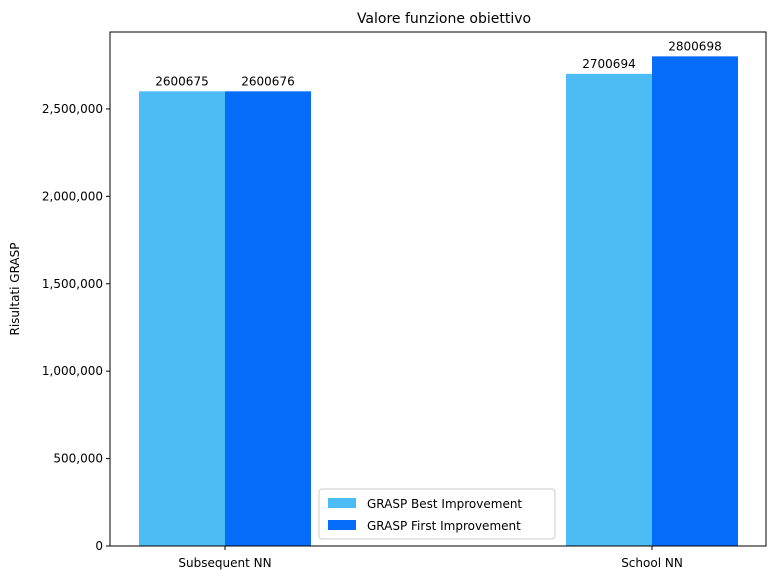  I want to click on chart-title: Valore funzione obiettivo, so click(444, 19).